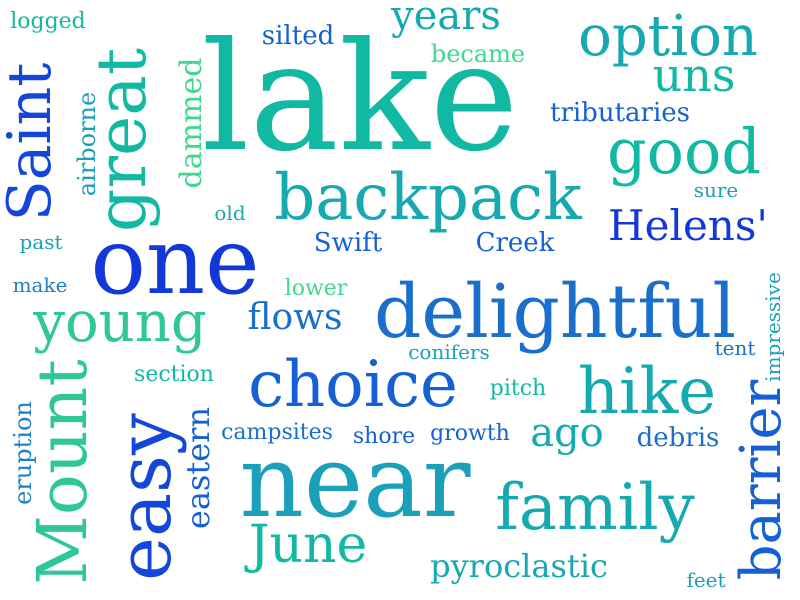  Describe the element at coordinates (175, 261) in the screenshot. I see `word-one: one` at that location.